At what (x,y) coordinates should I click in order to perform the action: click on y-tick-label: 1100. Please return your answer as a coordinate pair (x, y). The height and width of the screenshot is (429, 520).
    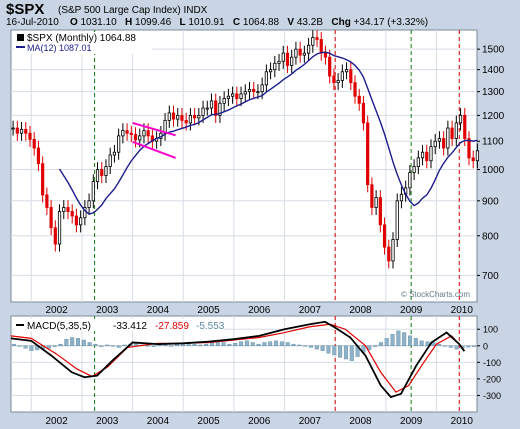
    Looking at the image, I should click on (493, 142).